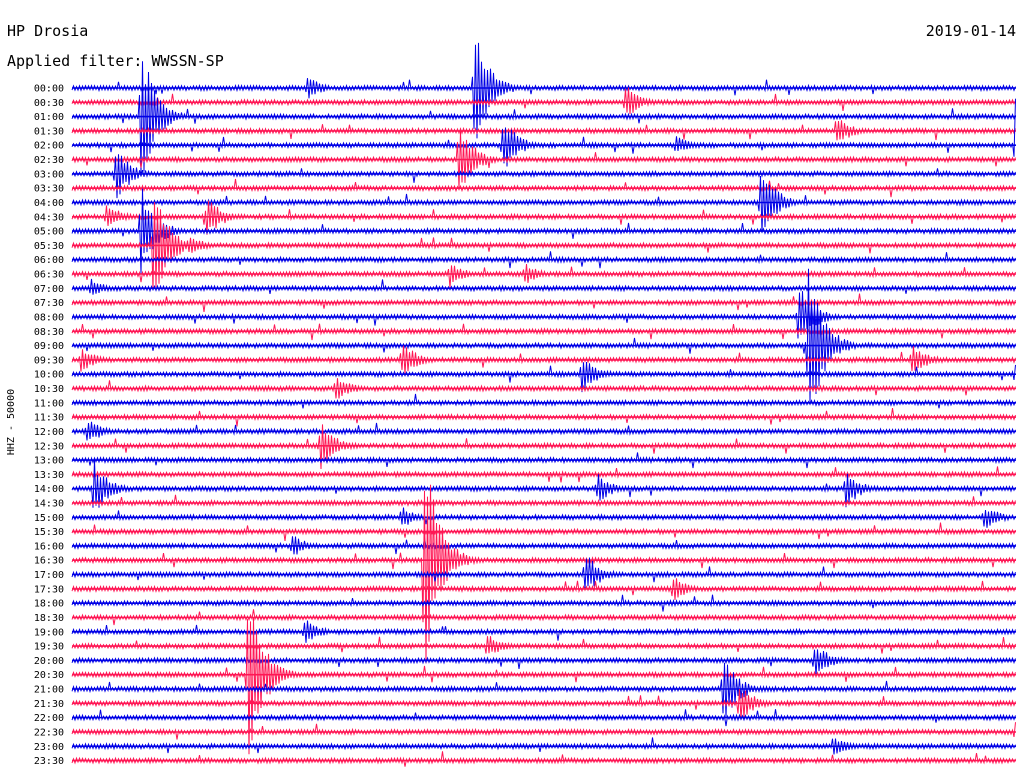 The image size is (1024, 780). What do you see at coordinates (49, 217) in the screenshot?
I see `tick-label-0430: 04:30` at bounding box center [49, 217].